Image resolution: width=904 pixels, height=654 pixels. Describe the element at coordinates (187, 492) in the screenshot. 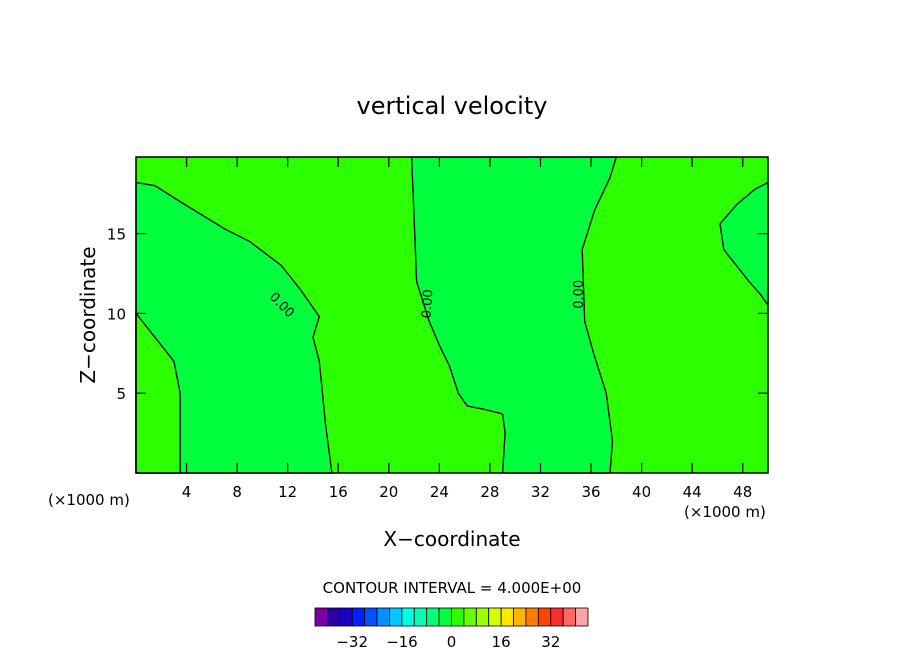

I see `x-tick-label: 4` at that location.